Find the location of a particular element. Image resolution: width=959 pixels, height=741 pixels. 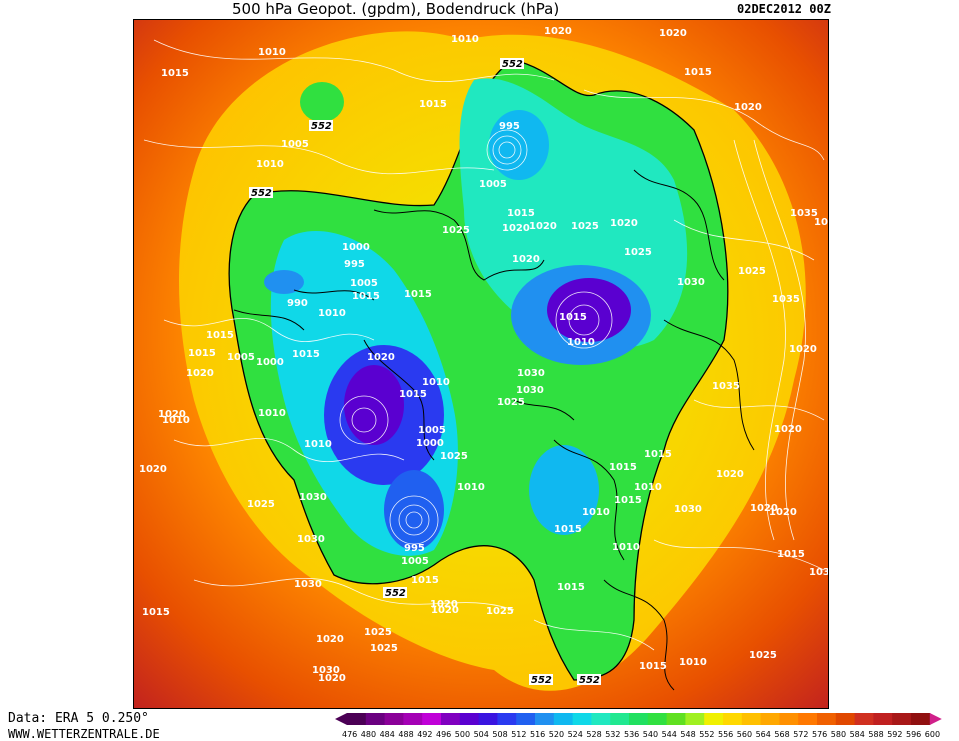

blue-low-small is located at coordinates (284, 282).